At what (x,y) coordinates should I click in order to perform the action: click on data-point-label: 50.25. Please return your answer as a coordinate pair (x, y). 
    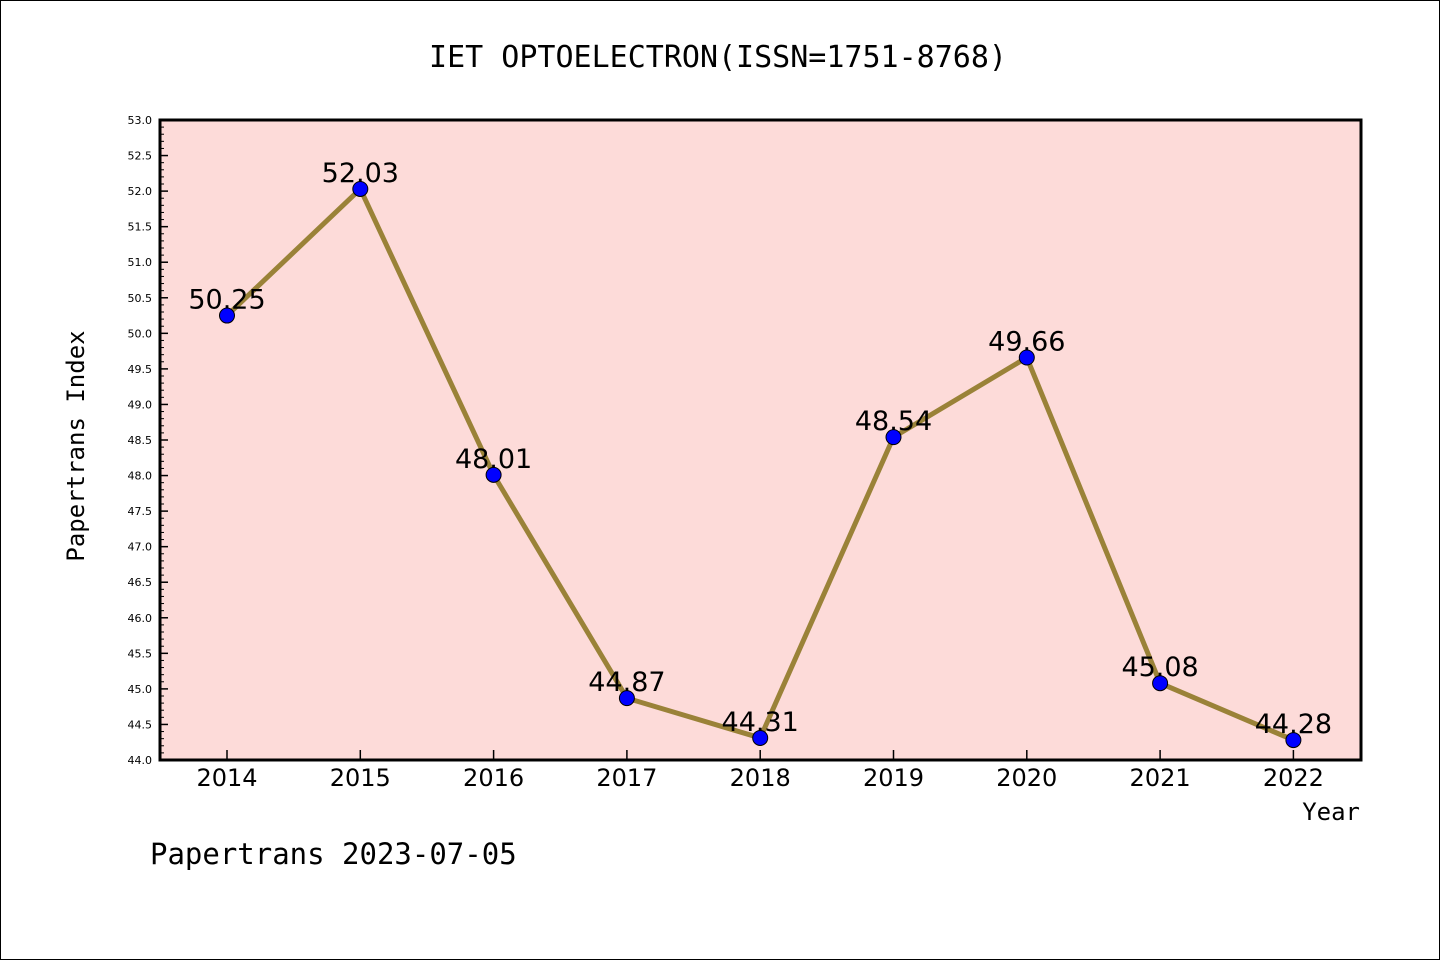
    Looking at the image, I should click on (226, 300).